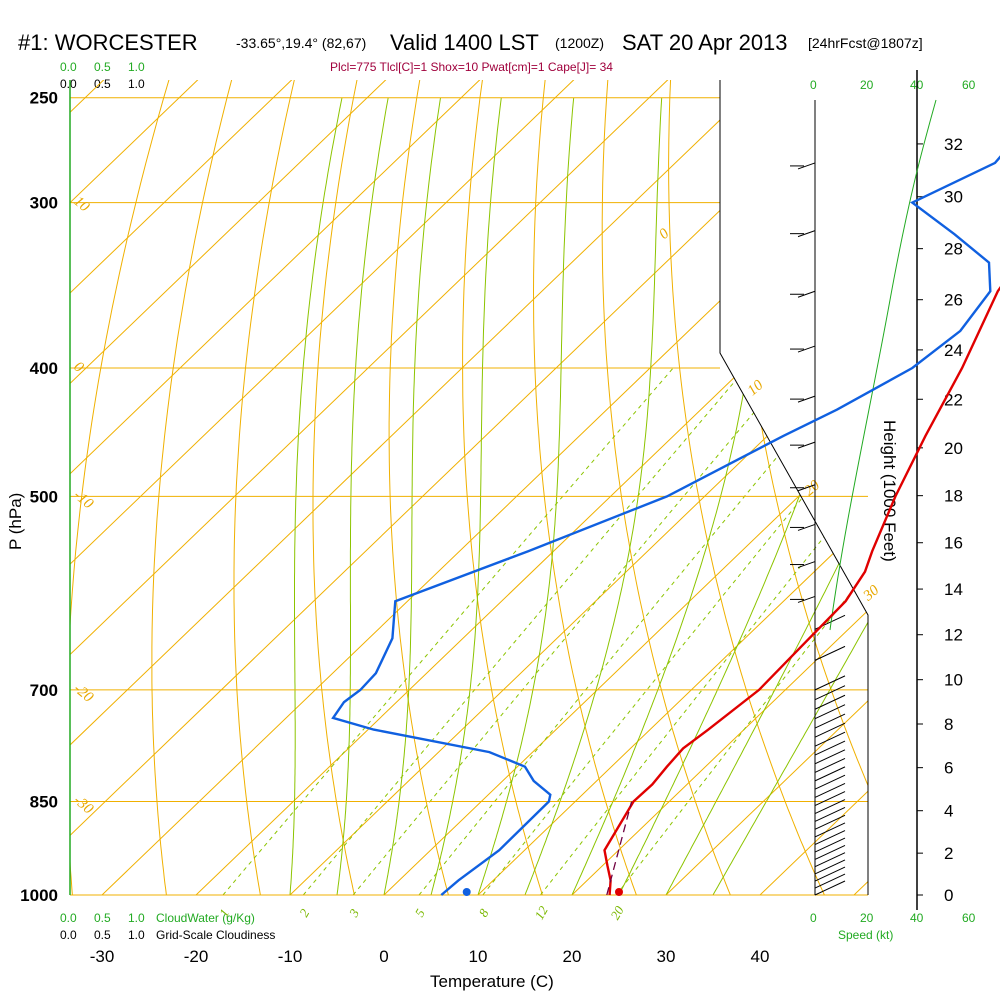 The height and width of the screenshot is (1000, 1000). What do you see at coordinates (617, 912) in the screenshot?
I see `mixing-ratio-label: 20` at bounding box center [617, 912].